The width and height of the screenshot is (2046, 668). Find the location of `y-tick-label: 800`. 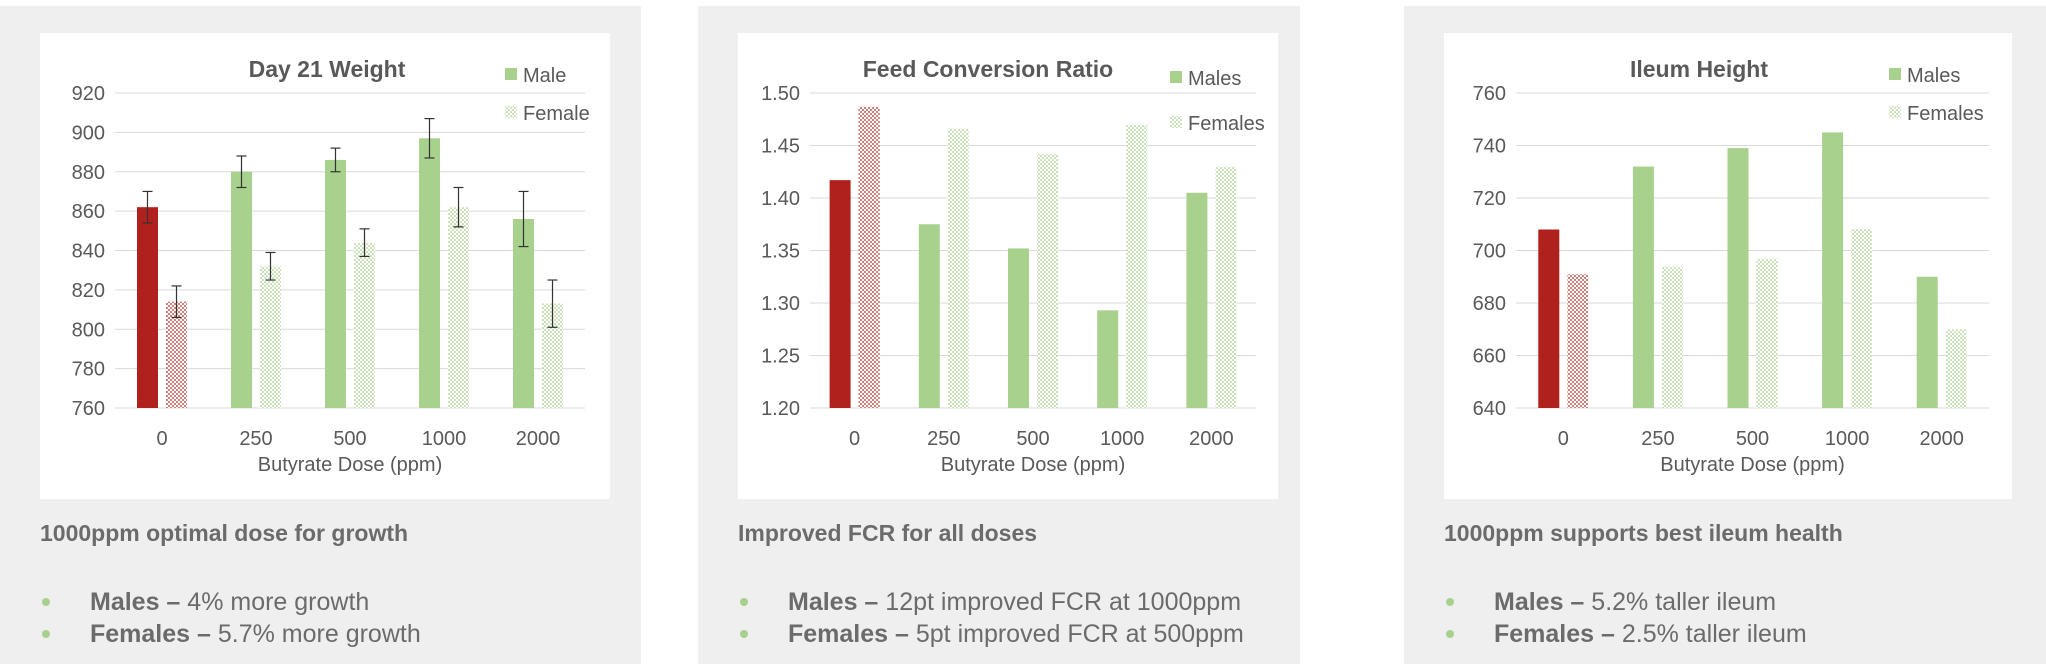

y-tick-label: 800 is located at coordinates (88, 330).